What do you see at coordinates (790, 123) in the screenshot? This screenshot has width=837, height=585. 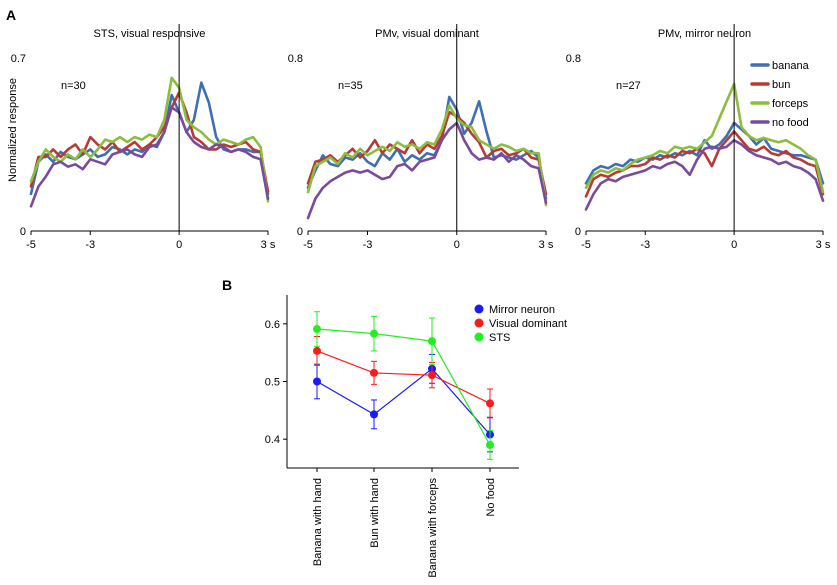 I see `legend-label-no-food: no food` at bounding box center [790, 123].